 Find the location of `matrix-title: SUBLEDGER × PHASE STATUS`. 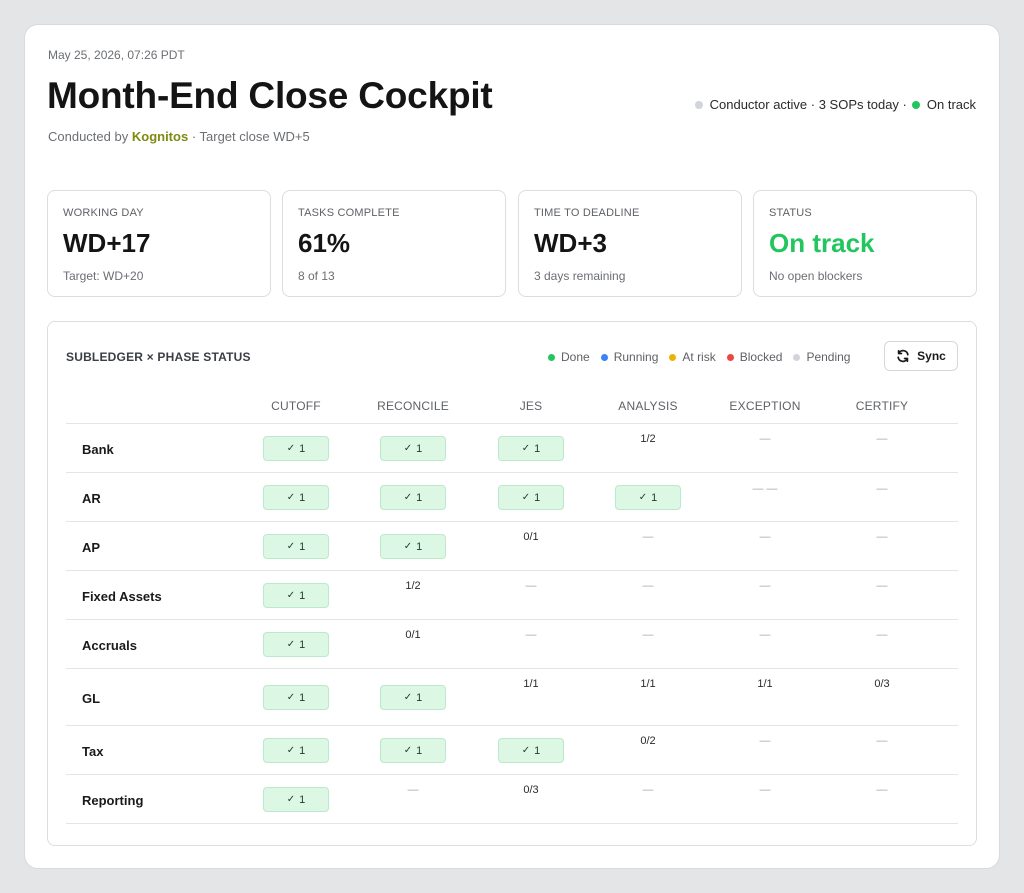

matrix-title: SUBLEDGER × PHASE STATUS is located at coordinates (158, 357).